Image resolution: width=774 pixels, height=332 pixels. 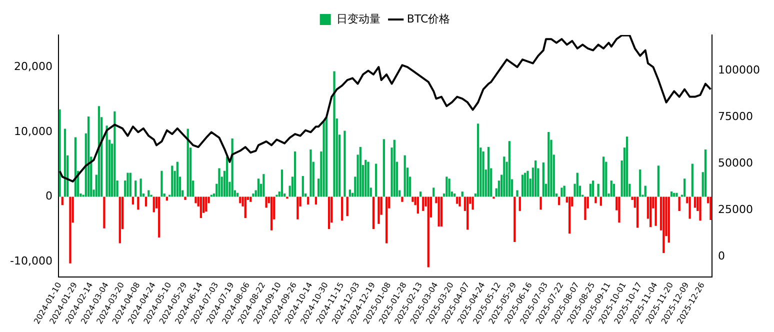 What do you see at coordinates (33, 131) in the screenshot?
I see `y-tick-label: 10,000` at bounding box center [33, 131].